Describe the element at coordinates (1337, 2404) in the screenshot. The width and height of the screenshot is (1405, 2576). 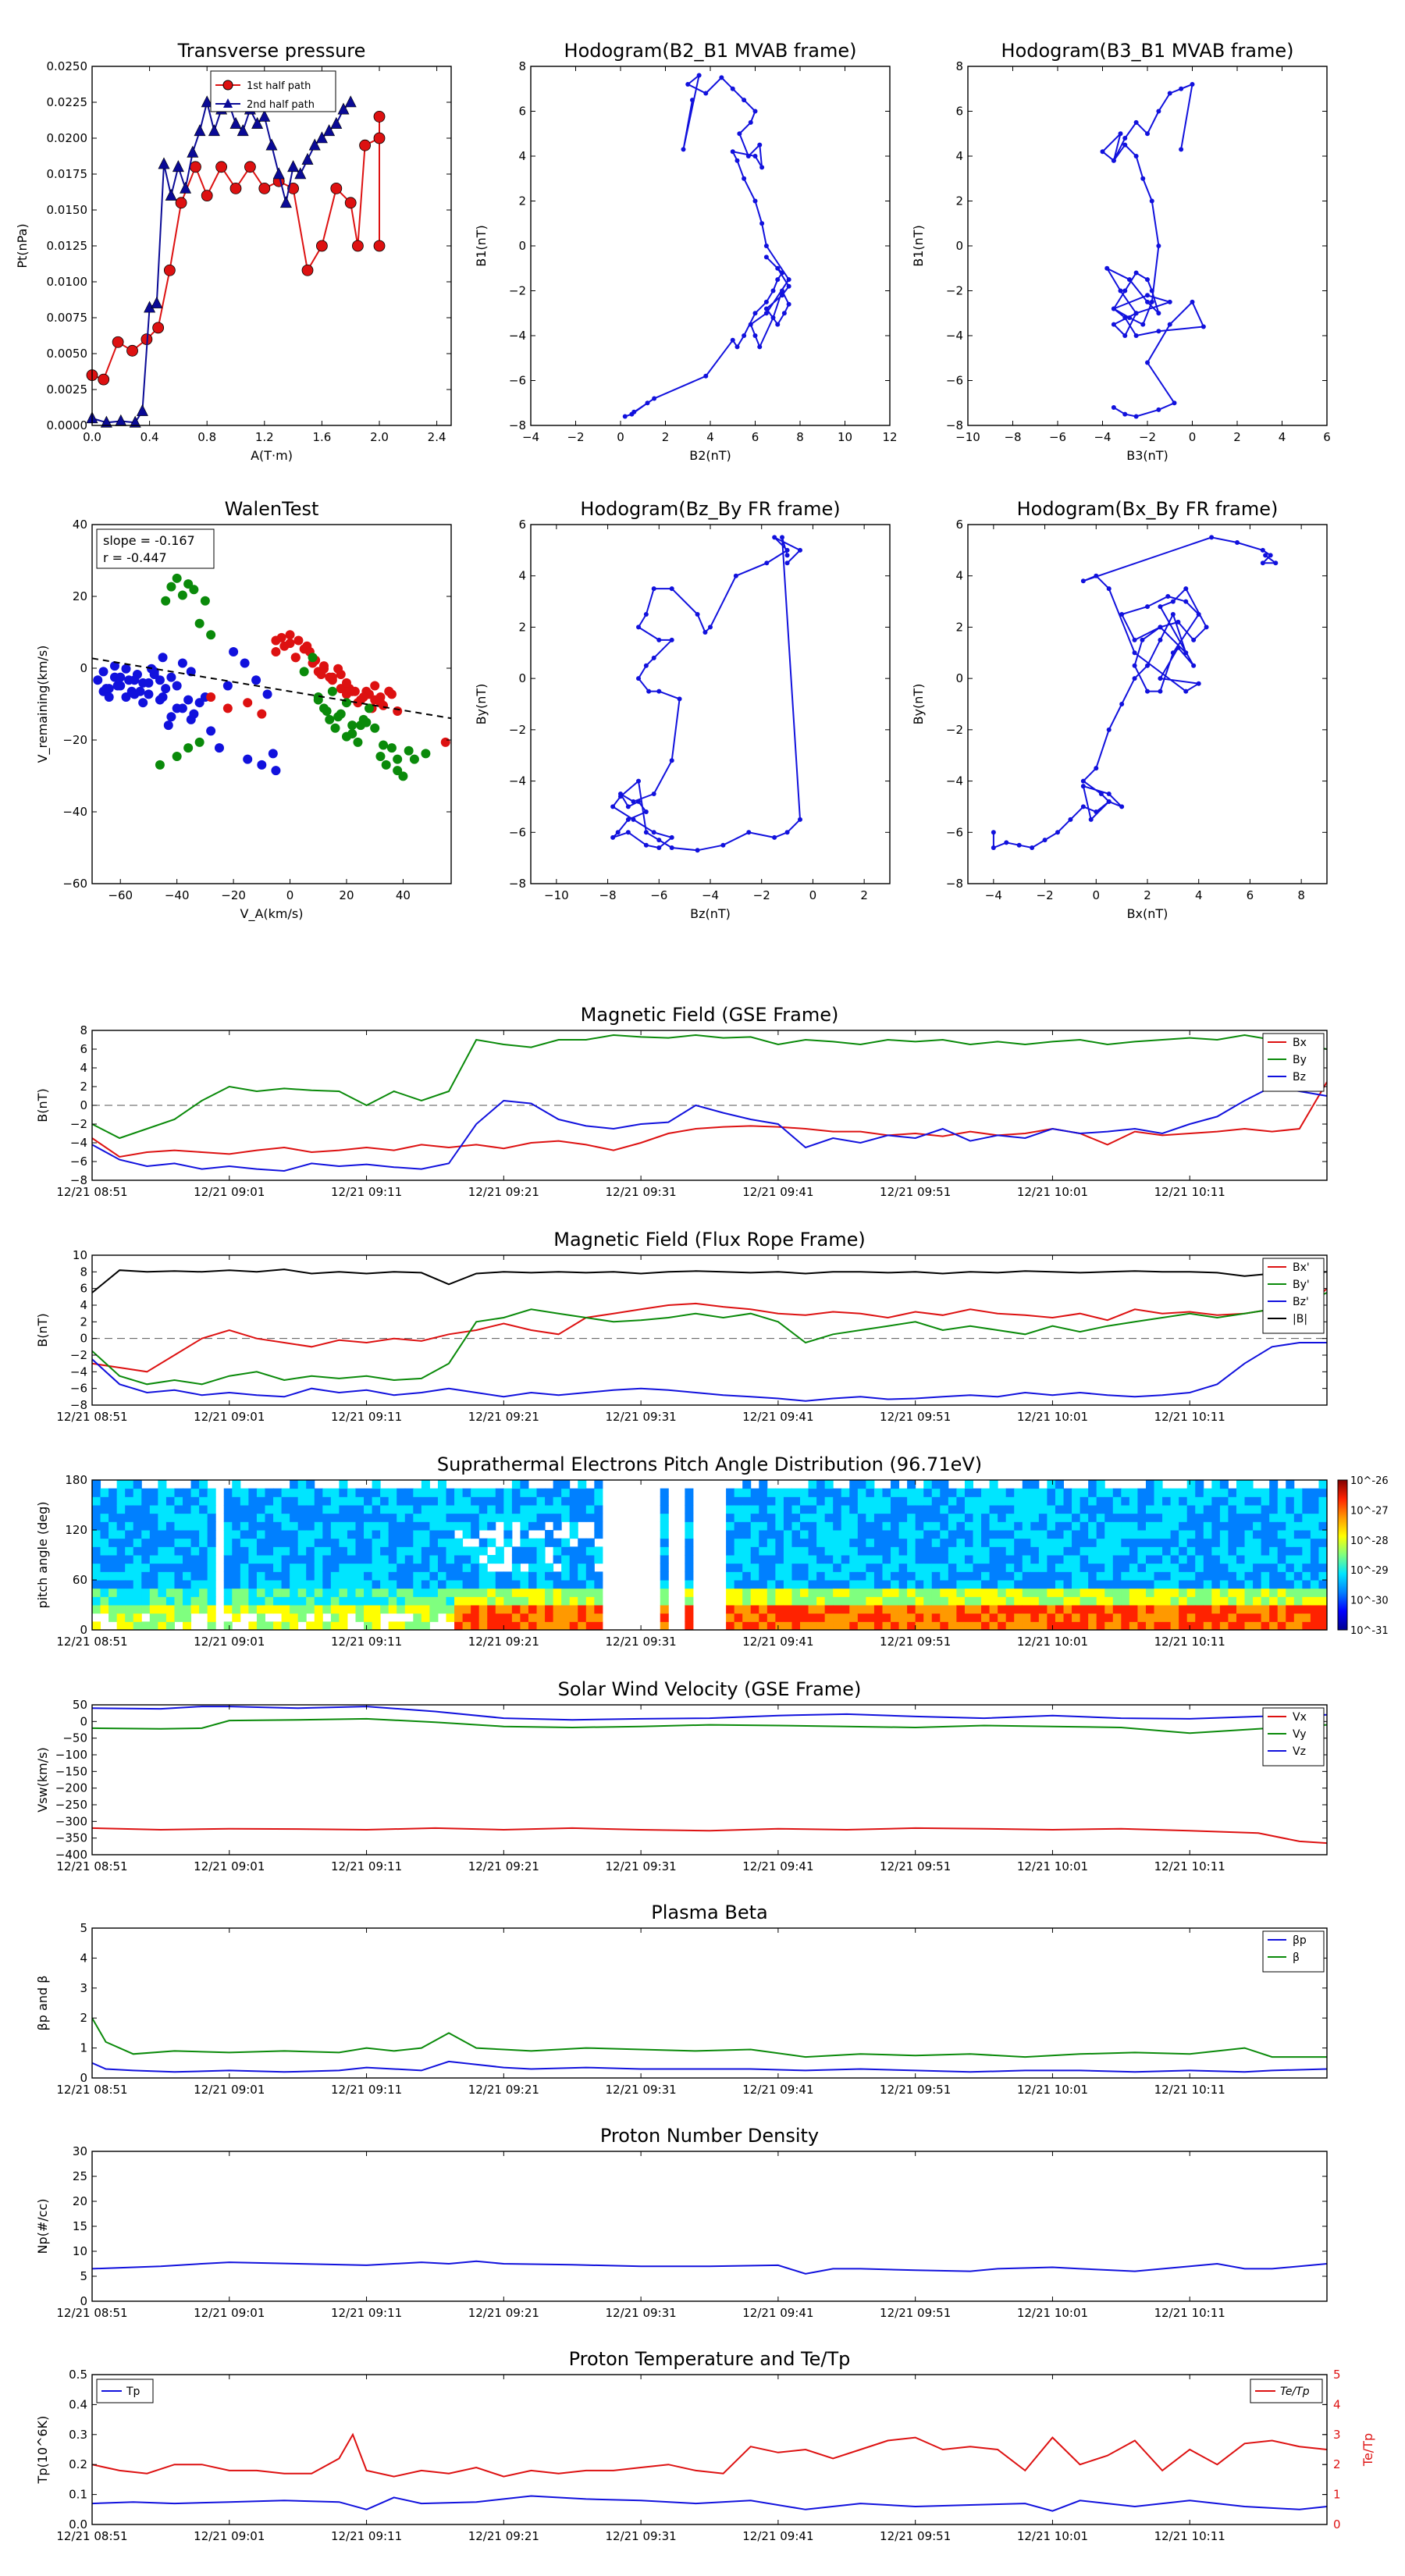
I see `y-tick-label-right: 4` at that location.